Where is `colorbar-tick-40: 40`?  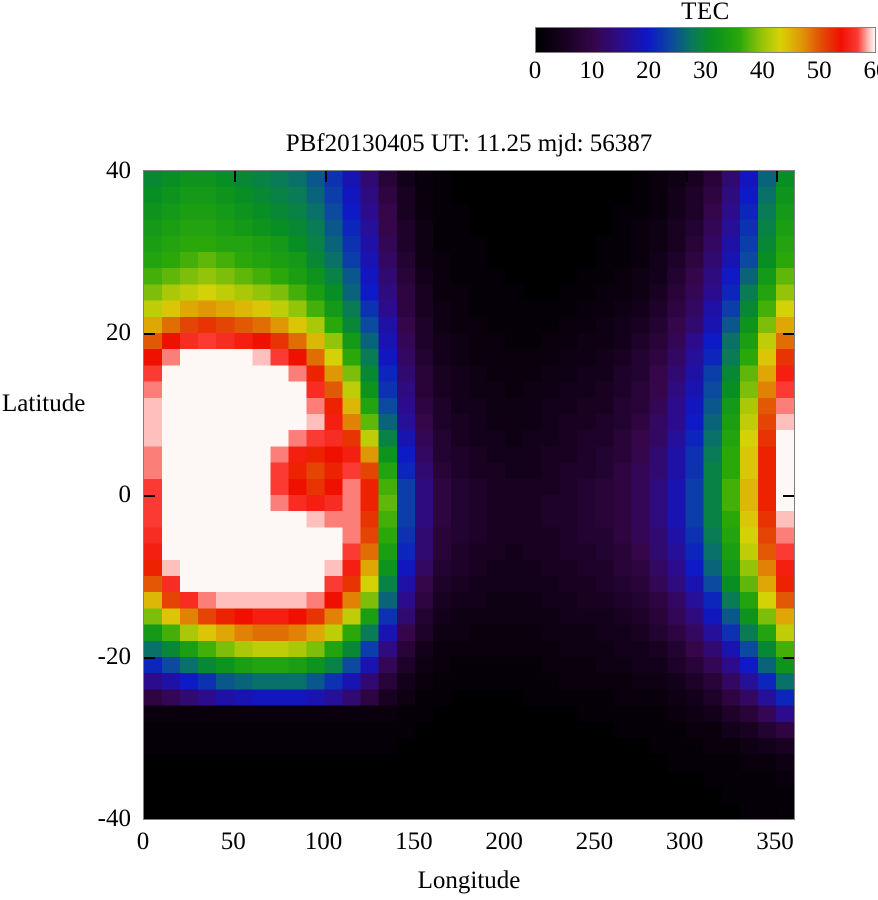
colorbar-tick-40: 40 is located at coordinates (762, 70).